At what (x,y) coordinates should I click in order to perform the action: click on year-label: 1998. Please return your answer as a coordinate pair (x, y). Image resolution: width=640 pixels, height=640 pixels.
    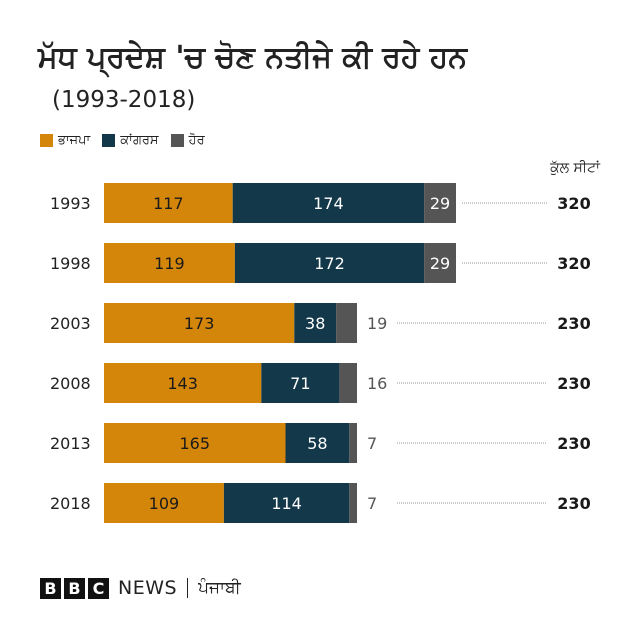
    Looking at the image, I should click on (70, 263).